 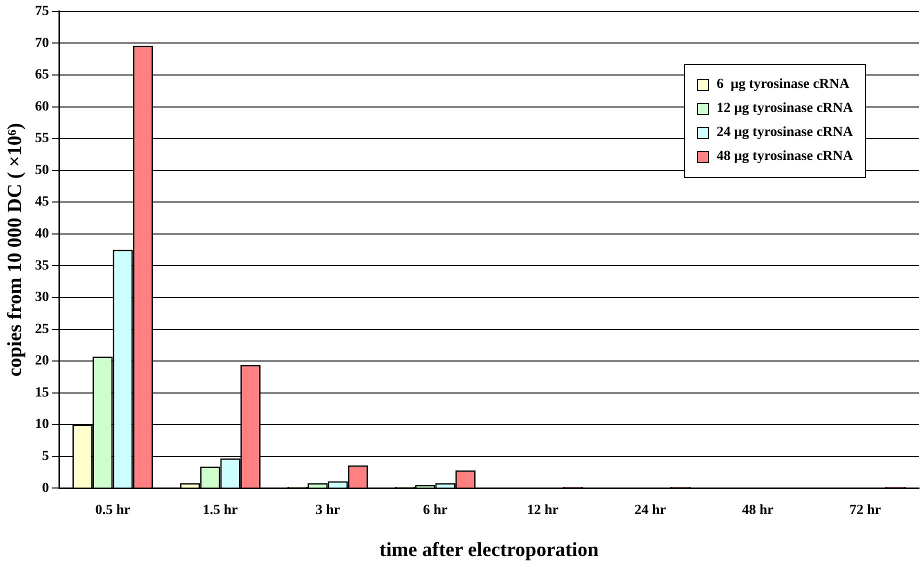 I want to click on x-tick-label: 72 hr, so click(x=865, y=510).